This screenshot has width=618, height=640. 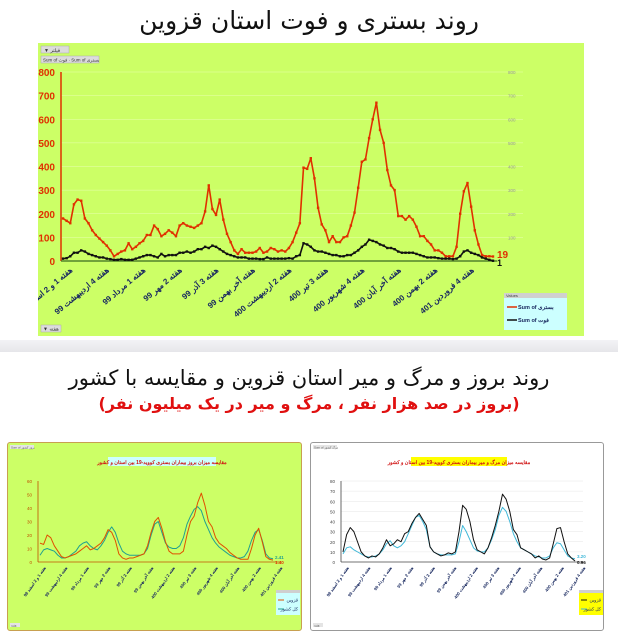 What do you see at coordinates (279, 562) in the screenshot?
I see `end-label-qazvin: 1.40` at bounding box center [279, 562].